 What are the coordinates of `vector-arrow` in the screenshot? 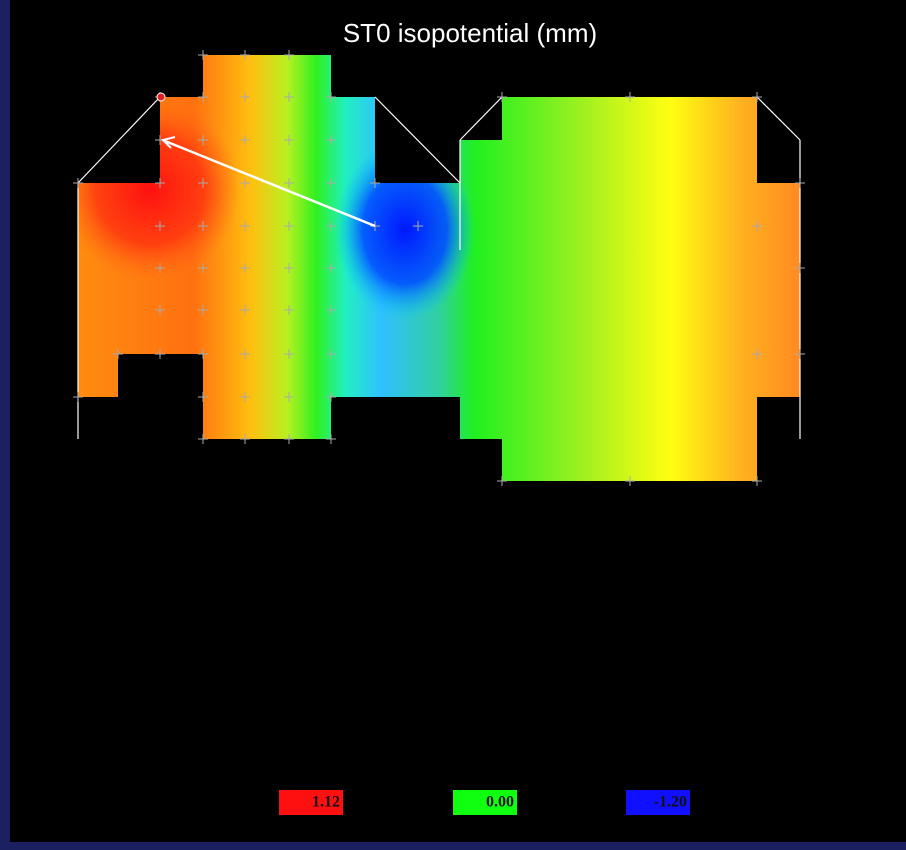 It's located at (270, 183).